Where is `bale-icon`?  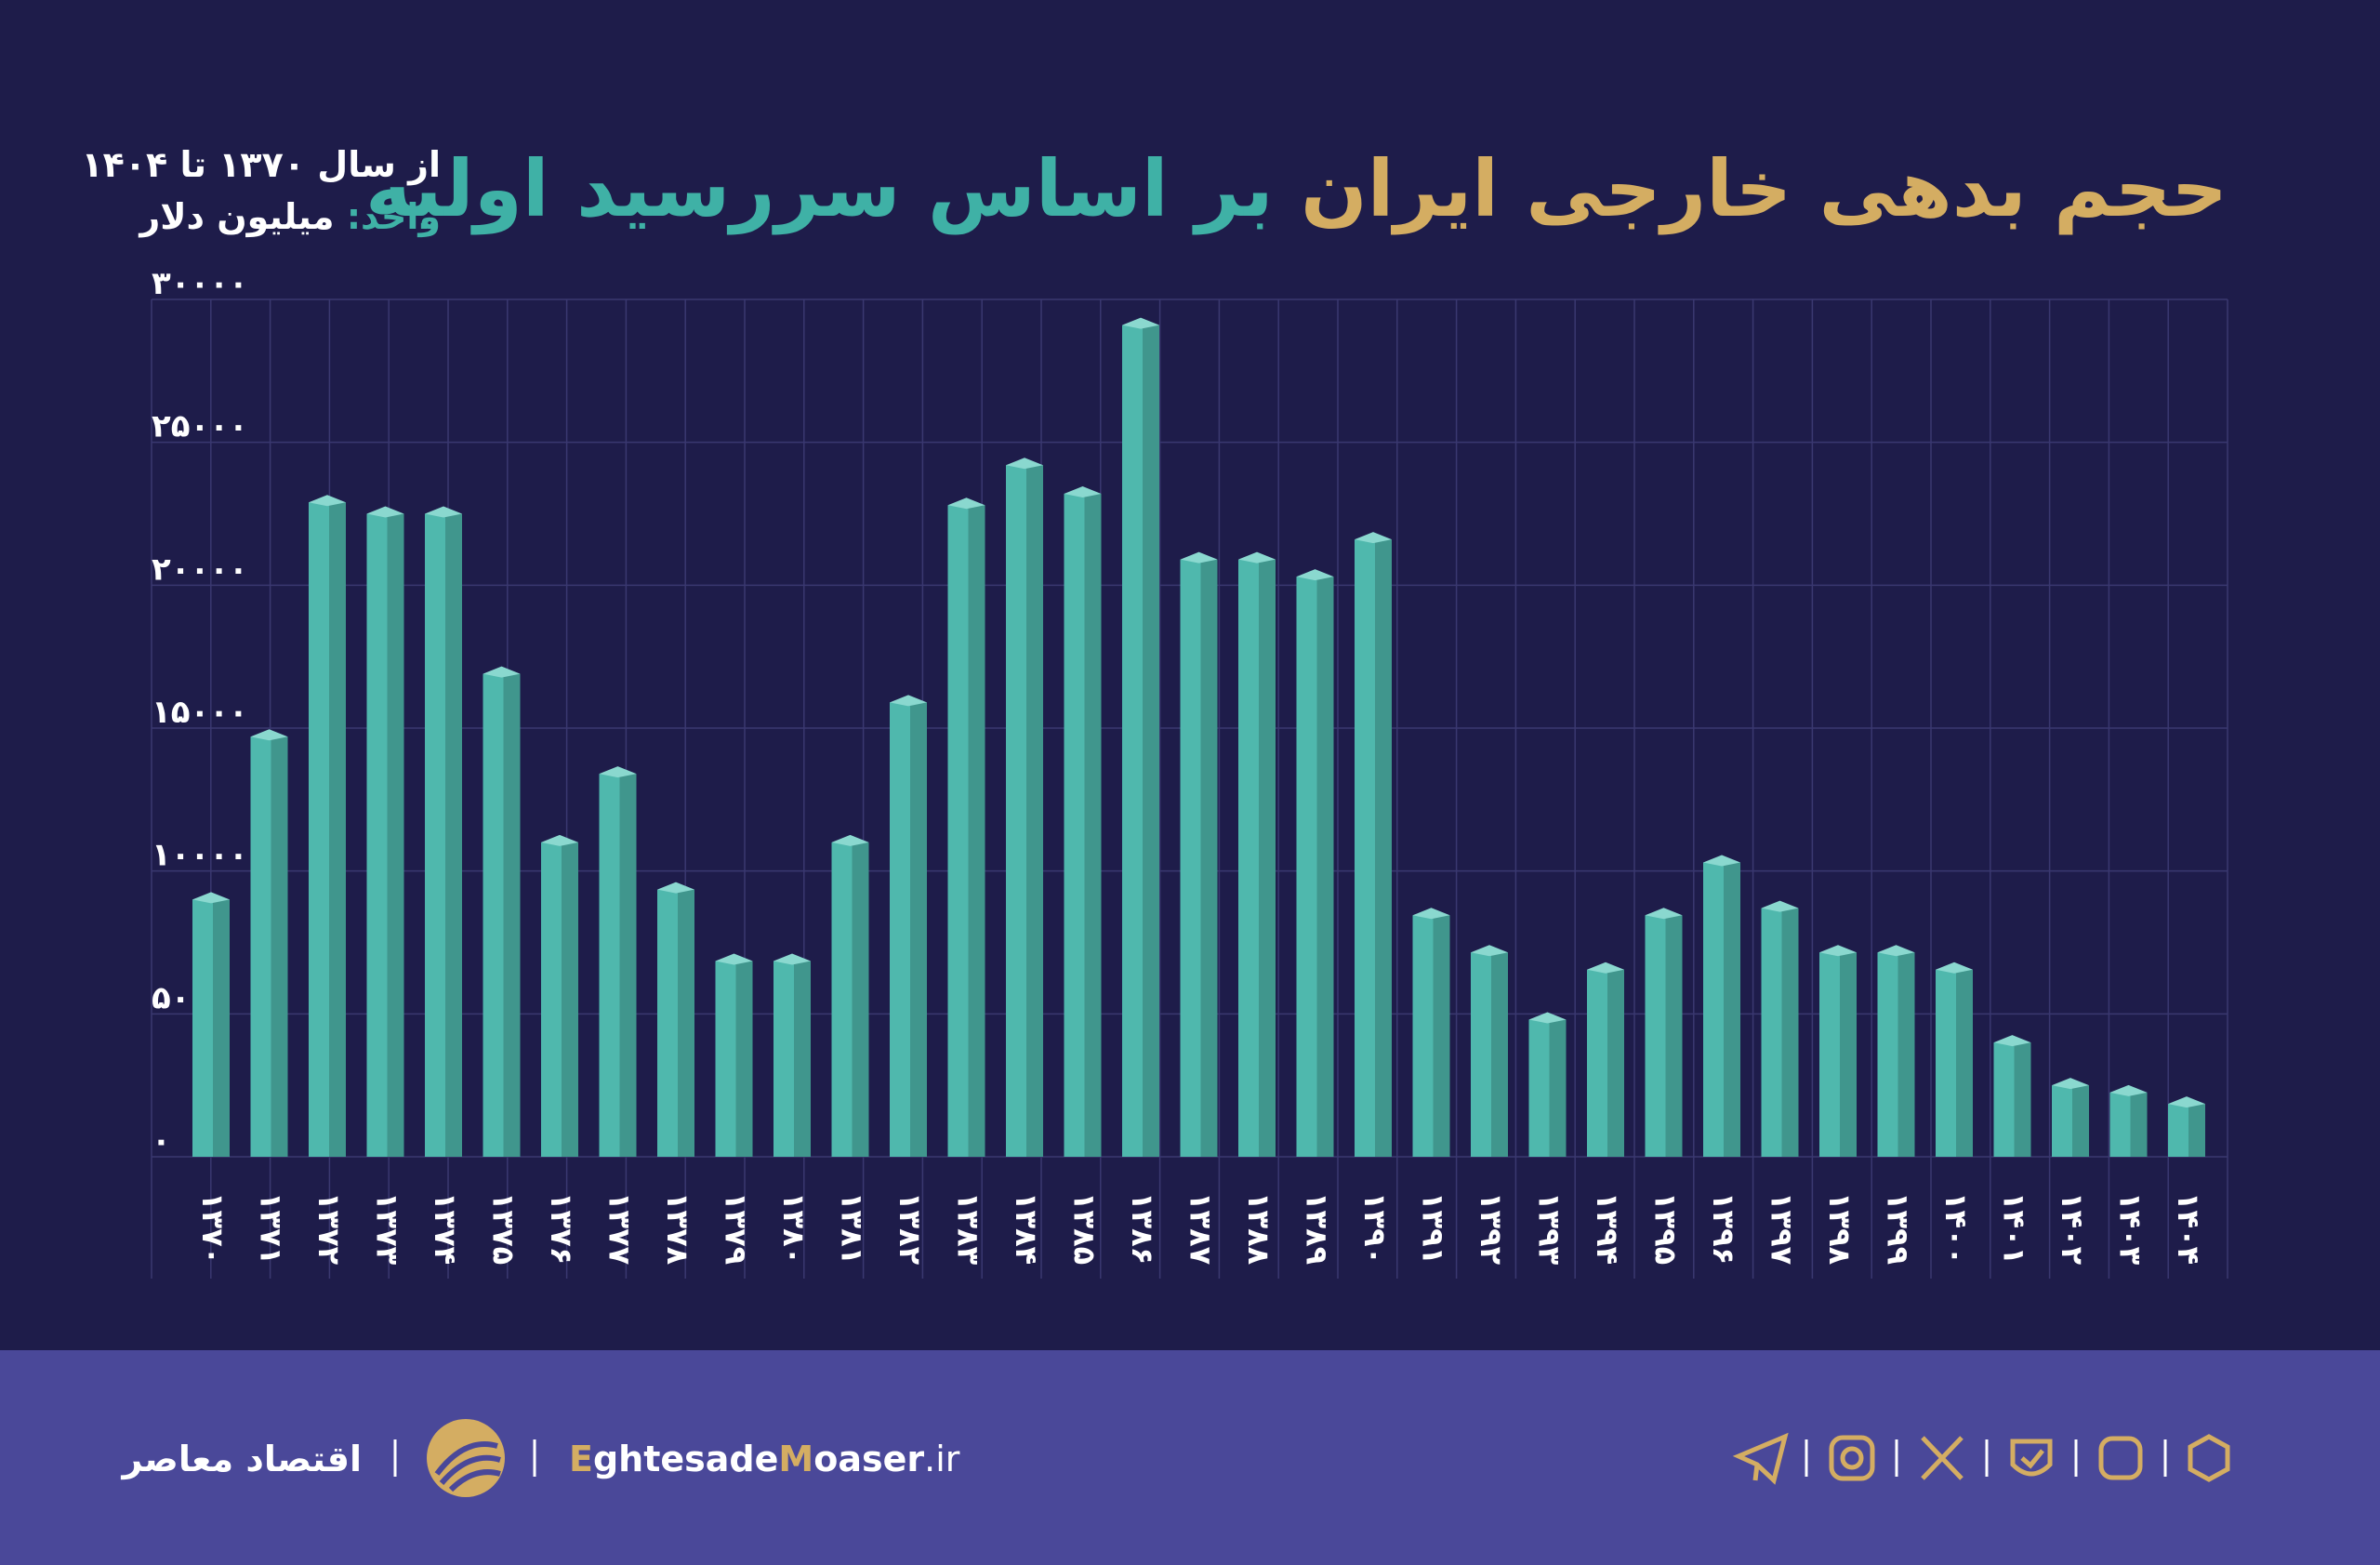
bale-icon is located at coordinates (2031, 1458).